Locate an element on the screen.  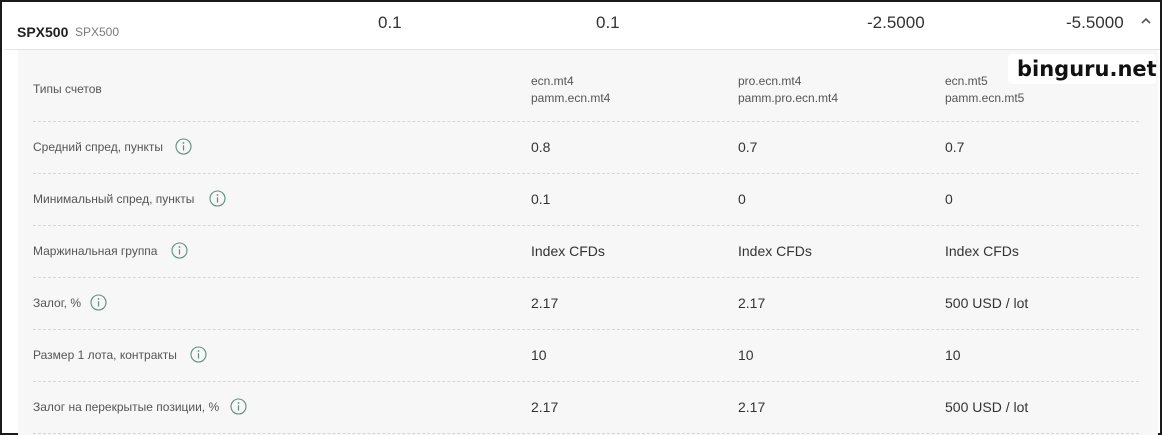
account-type-primary: ecn.mt5 is located at coordinates (966, 81).